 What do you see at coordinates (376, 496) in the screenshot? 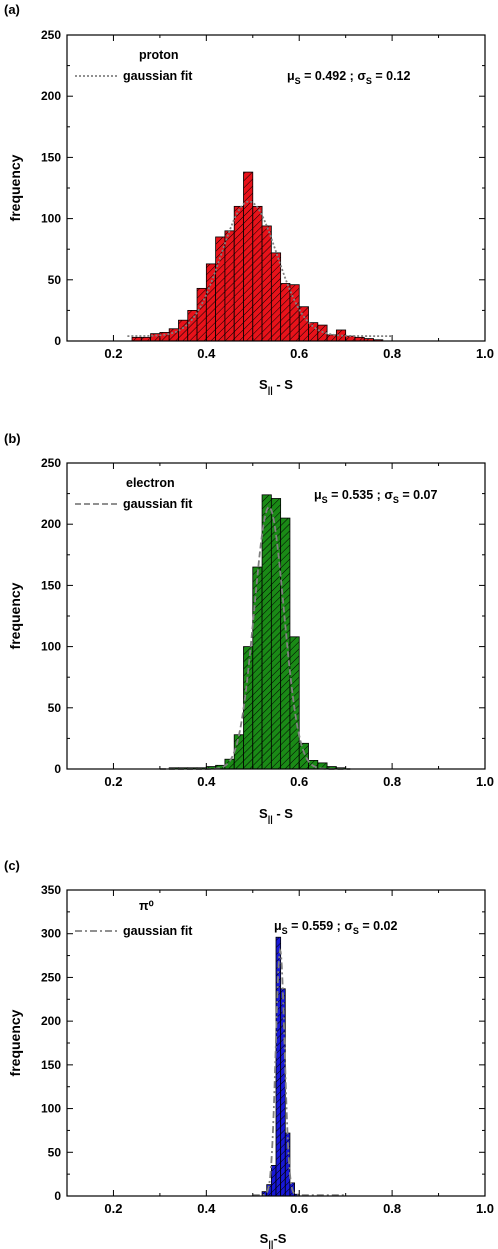
I see `fit-parameters-annotation: μS = 0.535 ; σS = 0.07` at bounding box center [376, 496].